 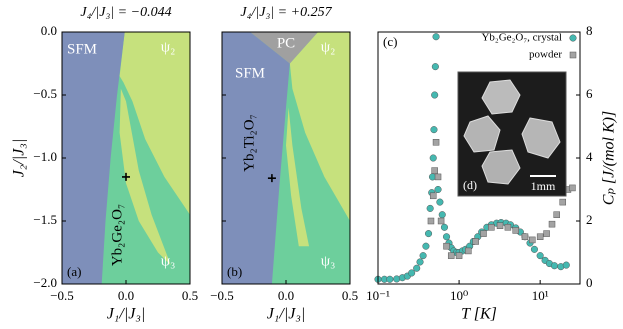 I want to click on legend-label: Yb₂Ge₂O₇, crystal, so click(x=521, y=38).